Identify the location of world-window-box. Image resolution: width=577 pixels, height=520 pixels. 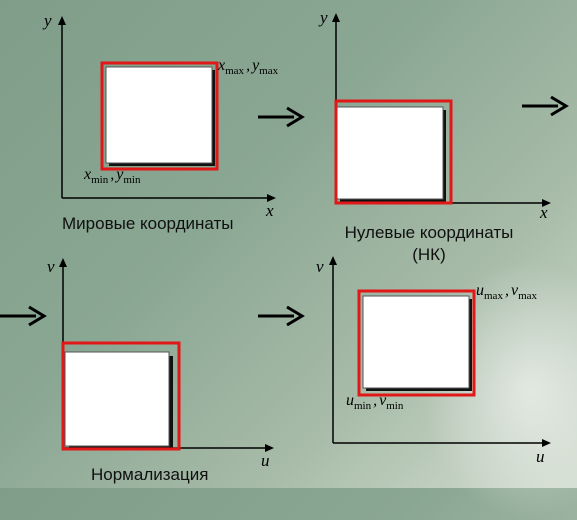
(159, 115).